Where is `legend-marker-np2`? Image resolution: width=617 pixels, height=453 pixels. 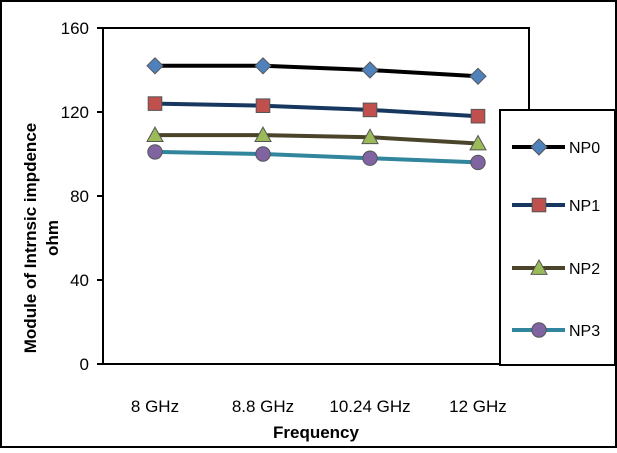 legend-marker-np2 is located at coordinates (539, 266).